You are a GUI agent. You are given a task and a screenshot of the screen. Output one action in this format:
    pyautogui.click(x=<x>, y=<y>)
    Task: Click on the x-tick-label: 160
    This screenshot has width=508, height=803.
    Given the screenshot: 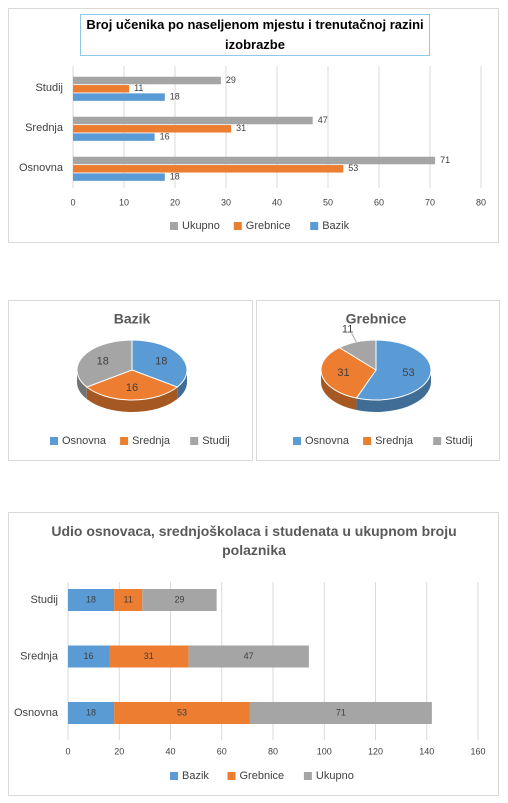 What is the action you would take?
    pyautogui.click(x=477, y=751)
    